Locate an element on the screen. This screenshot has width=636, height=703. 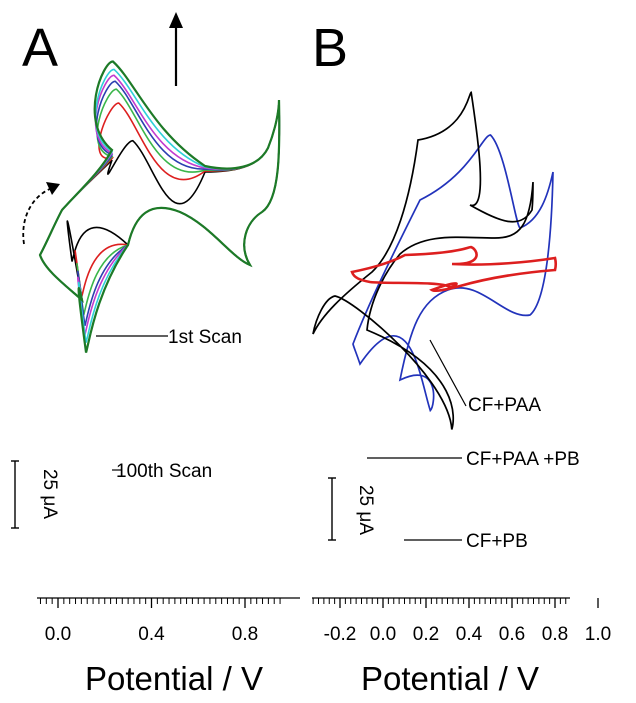
panel-b-scale-bar: 25 μA is located at coordinates (352, 509).